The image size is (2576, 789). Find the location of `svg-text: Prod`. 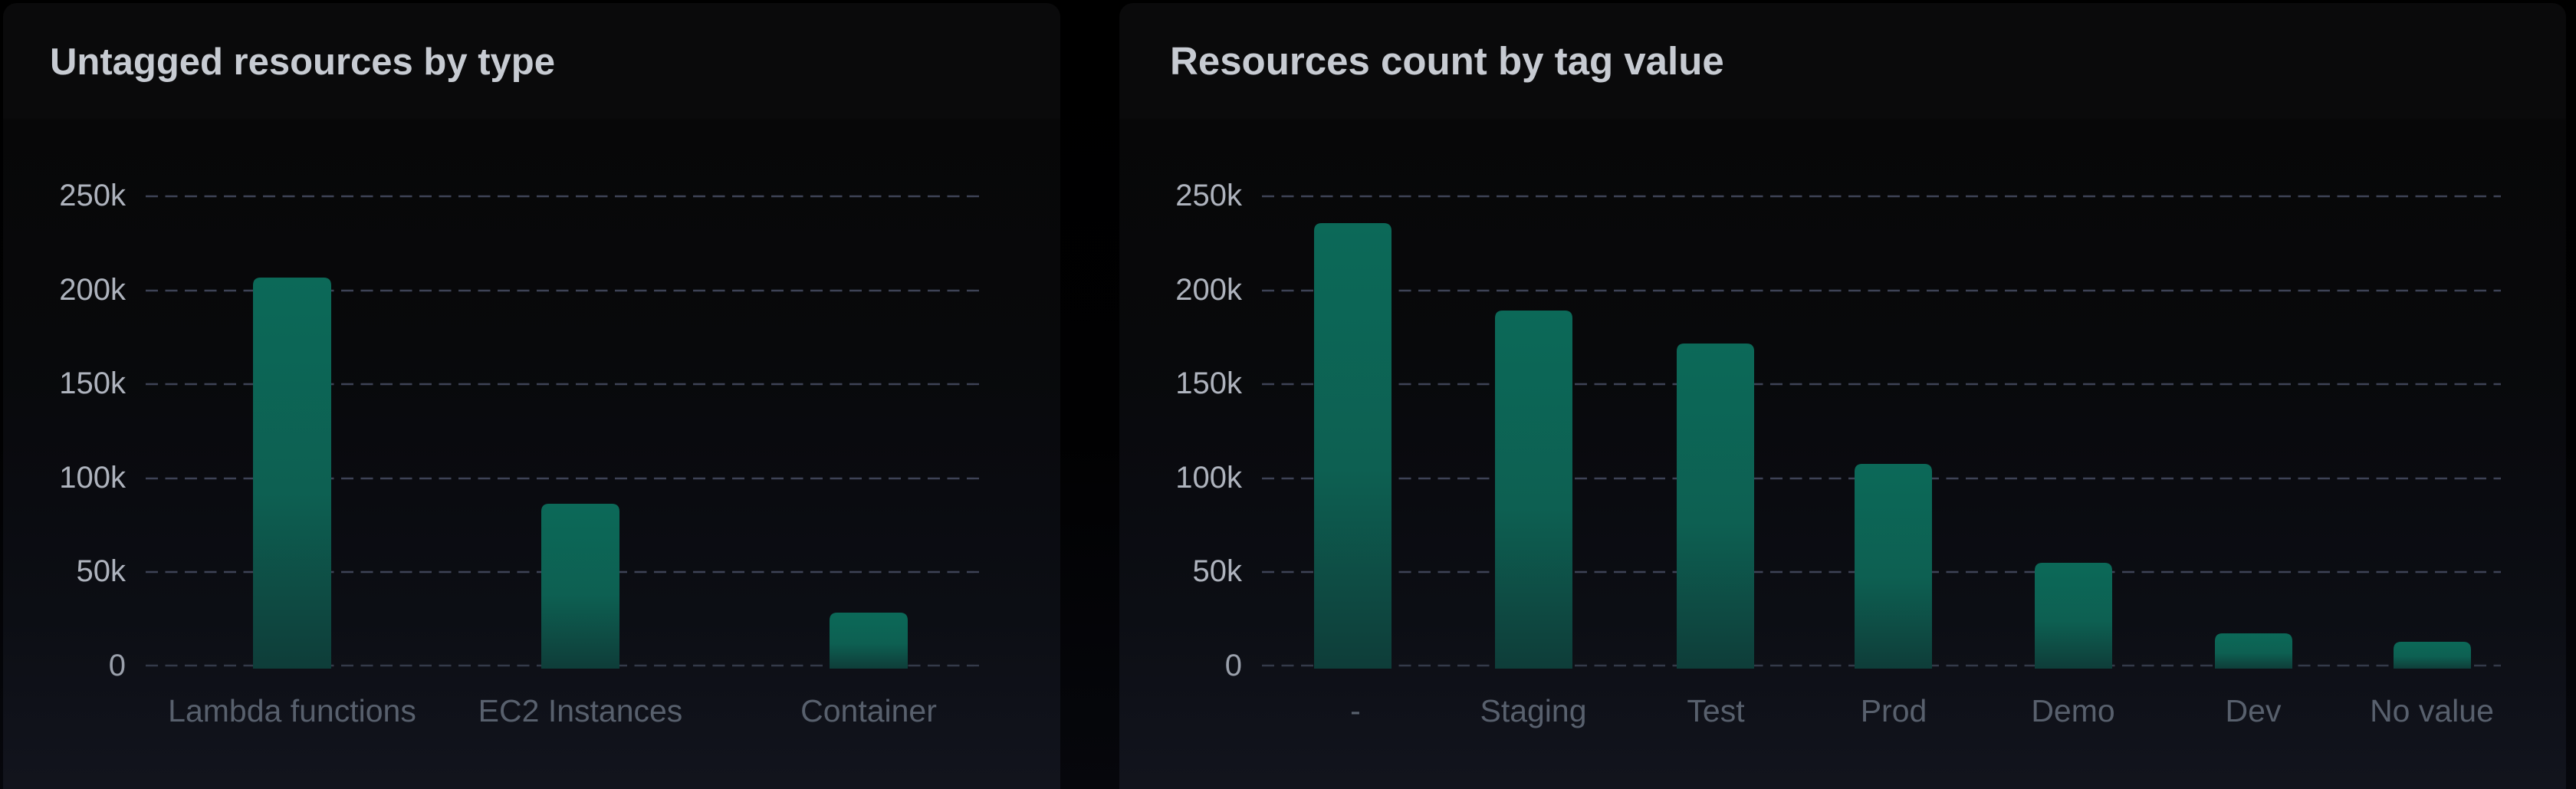

svg-text: Prod is located at coordinates (1894, 710).